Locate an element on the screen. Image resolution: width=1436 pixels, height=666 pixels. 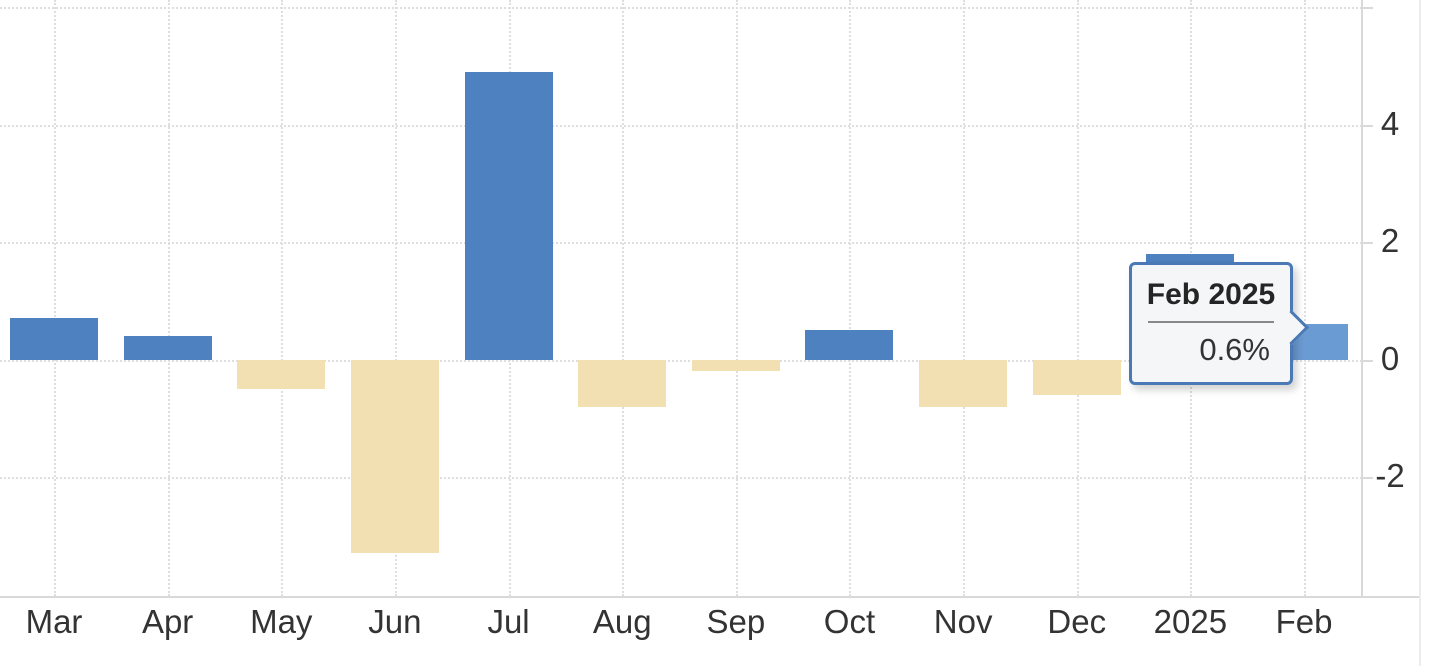
x-axis-label-jun: Jun is located at coordinates (395, 621).